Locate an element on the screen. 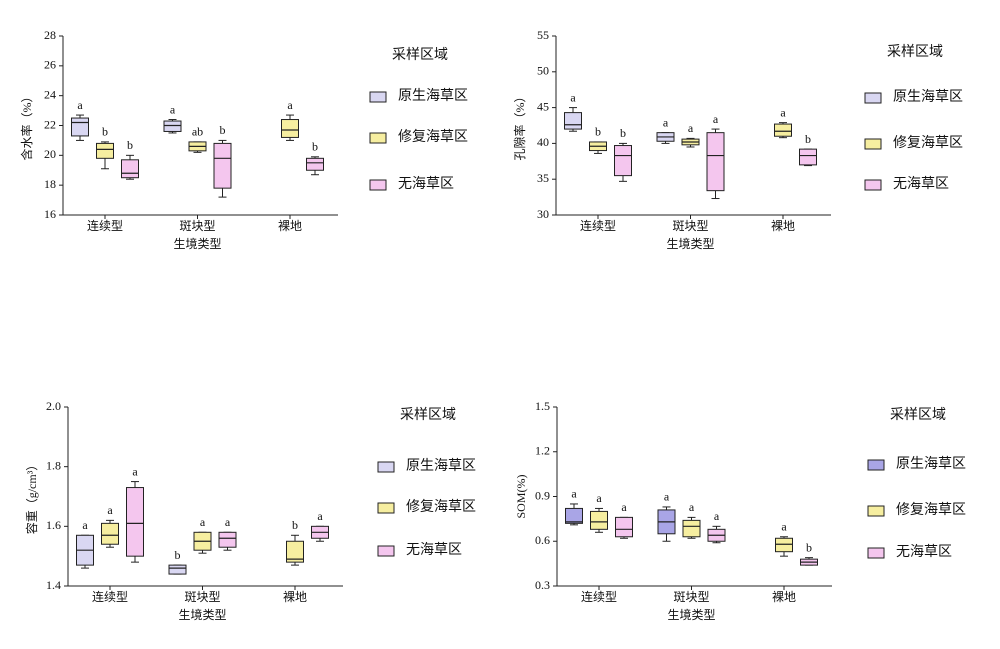 This screenshot has height=649, width=1000. y-tick-label: 50 is located at coordinates (543, 71).